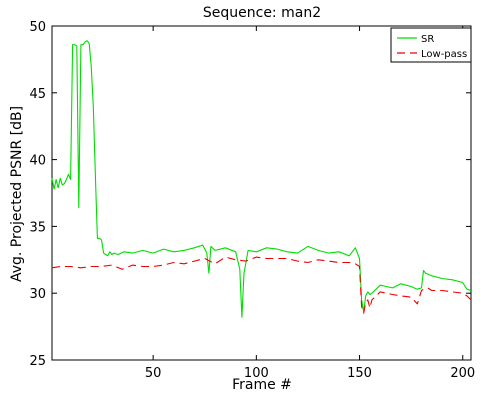  I want to click on y-tick-label: 40, so click(37, 161).